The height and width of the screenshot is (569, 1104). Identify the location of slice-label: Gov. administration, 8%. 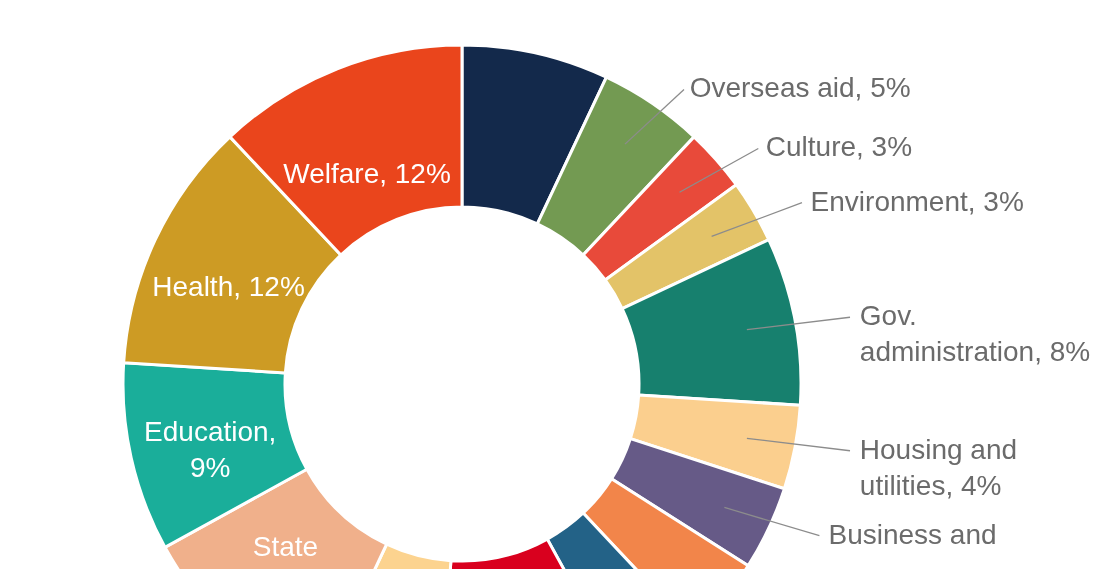
(975, 334).